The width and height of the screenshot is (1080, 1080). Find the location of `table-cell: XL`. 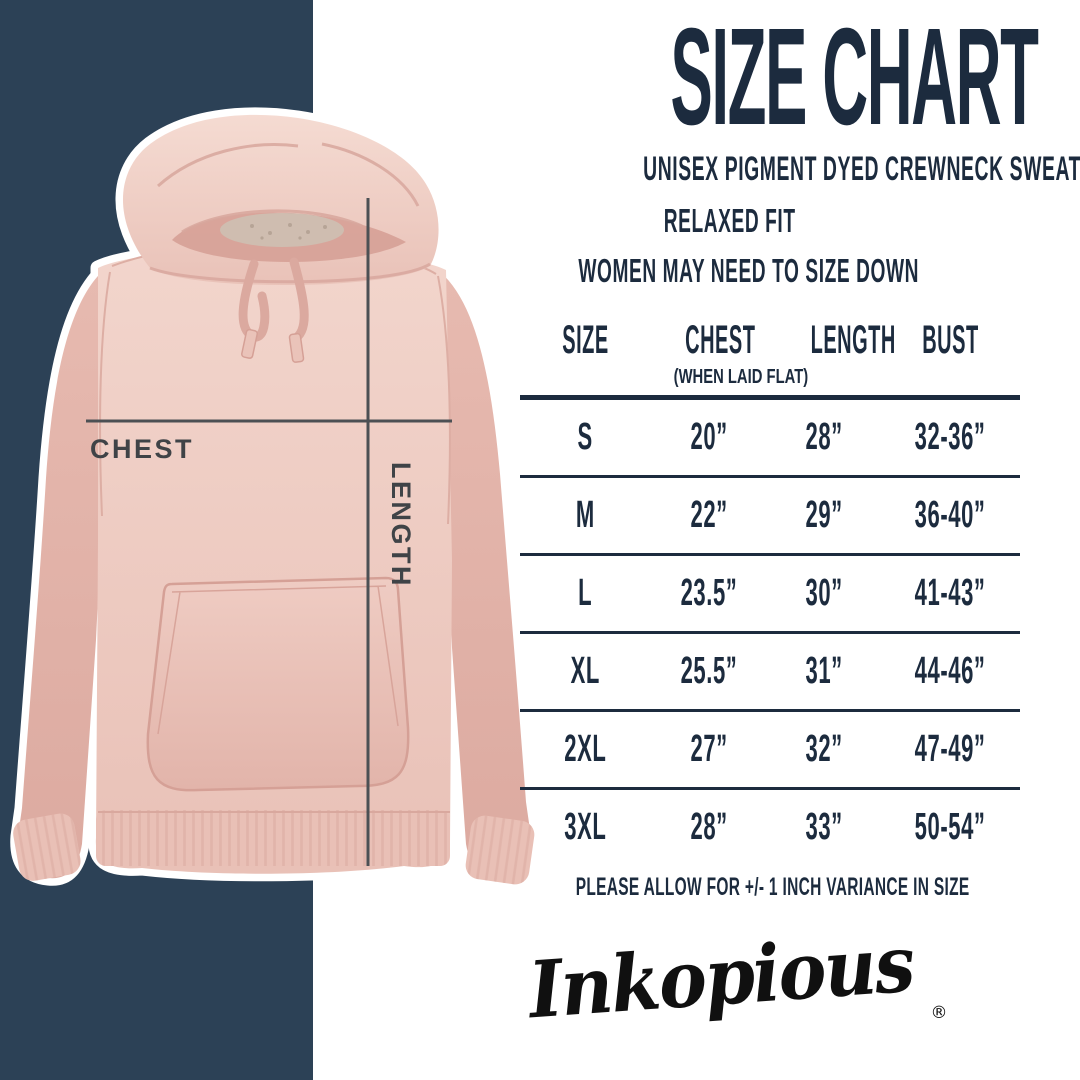

table-cell: XL is located at coordinates (585, 675).